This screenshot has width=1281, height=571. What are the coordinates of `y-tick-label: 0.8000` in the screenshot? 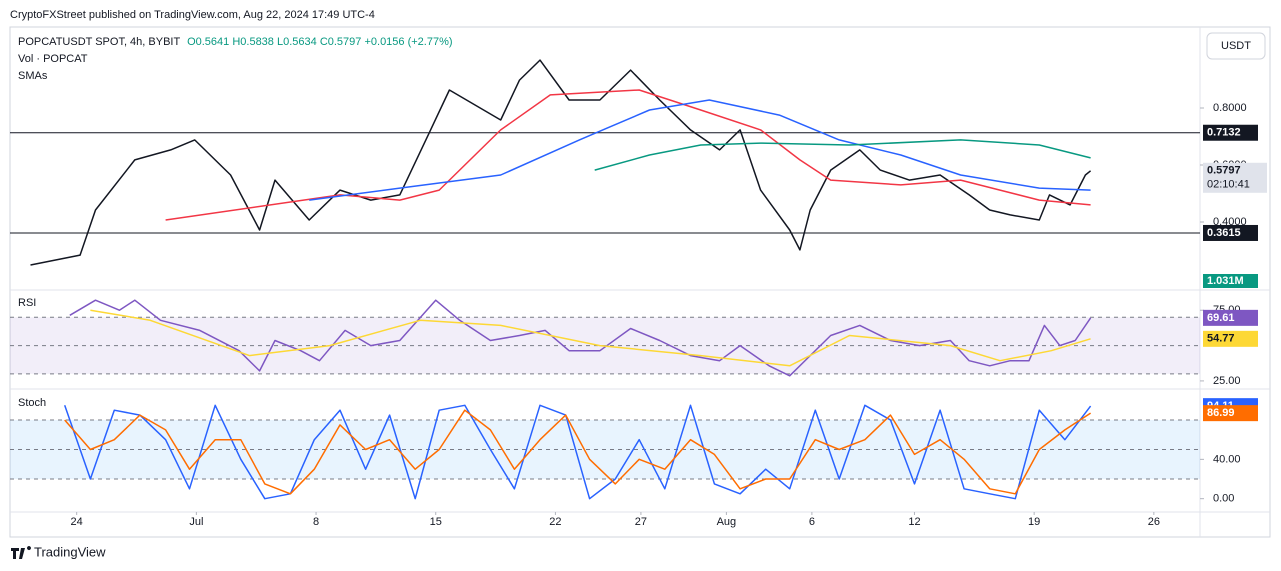 It's located at (1230, 108).